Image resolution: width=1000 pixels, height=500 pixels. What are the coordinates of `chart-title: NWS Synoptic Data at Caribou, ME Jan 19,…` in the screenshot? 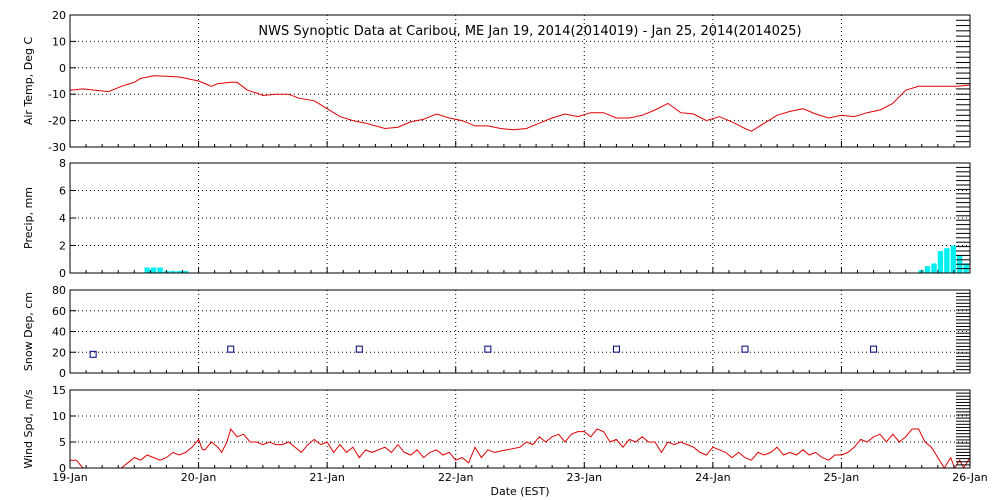 It's located at (529, 31).